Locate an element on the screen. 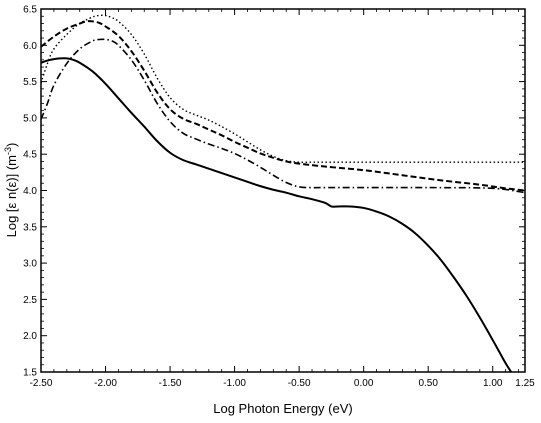 The height and width of the screenshot is (423, 541). y-tick-label: 3.0 is located at coordinates (30, 264).